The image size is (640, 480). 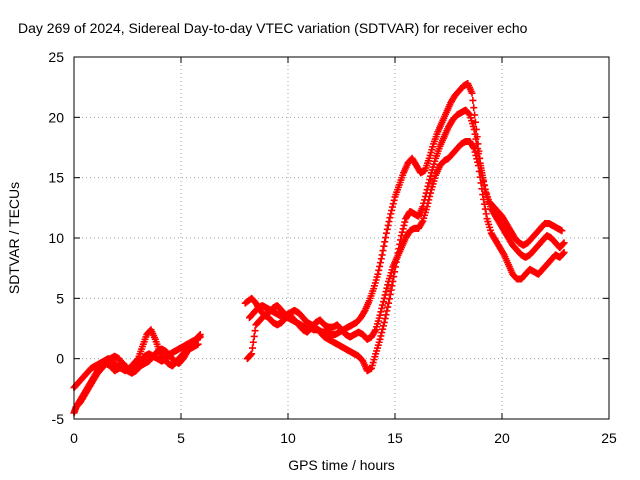 I want to click on y-tick-label: -5, so click(x=58, y=419).